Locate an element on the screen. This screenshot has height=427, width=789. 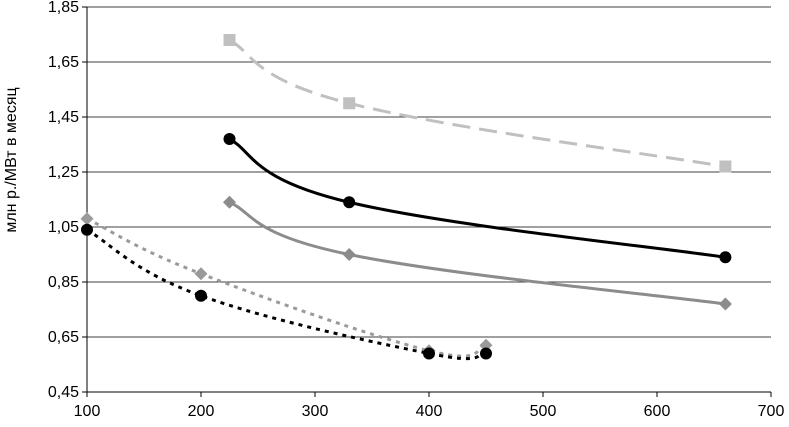
y-tick-label-7: 1,85 is located at coordinates (63, 8).